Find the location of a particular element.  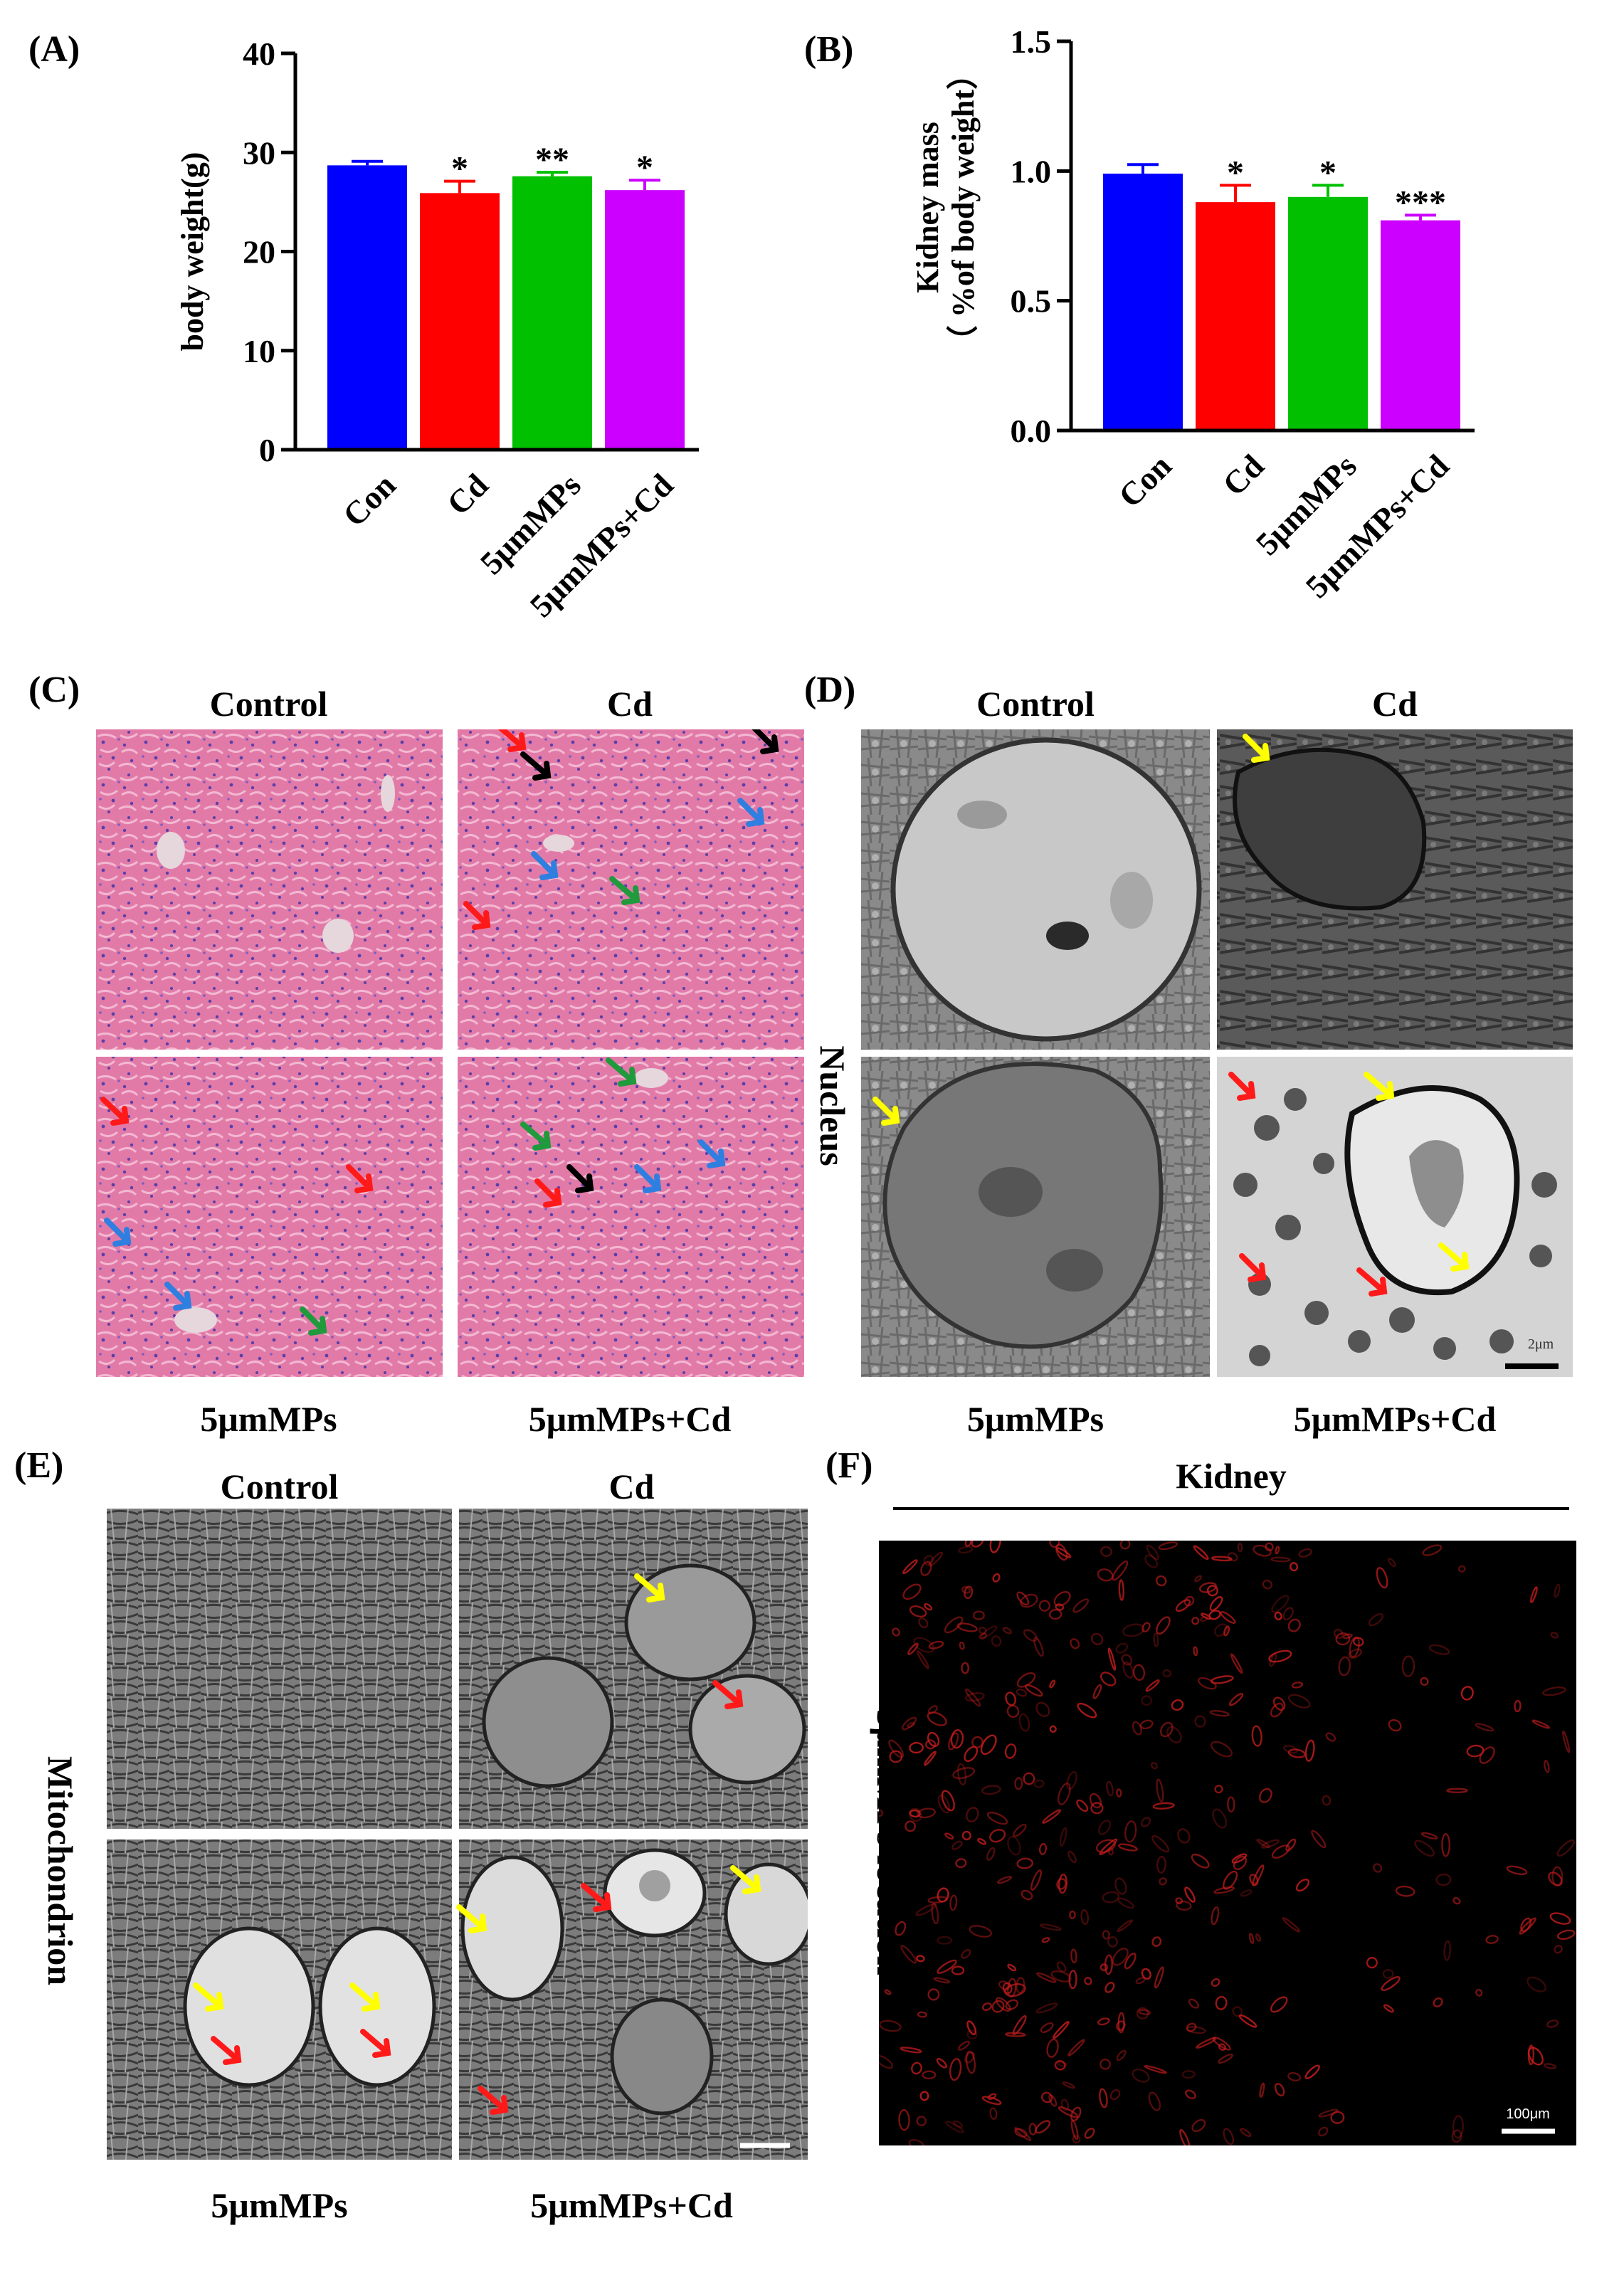

he-cd is located at coordinates (631, 890).